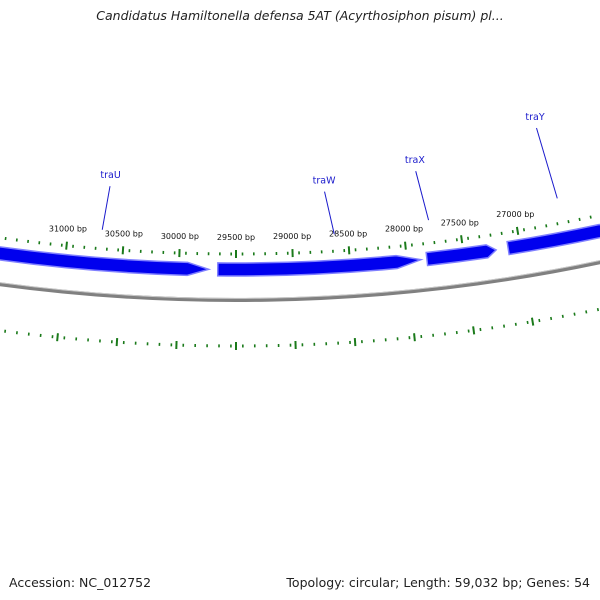 The image size is (600, 600). Describe the element at coordinates (324, 181) in the screenshot. I see `gene-label-traW: traW` at that location.